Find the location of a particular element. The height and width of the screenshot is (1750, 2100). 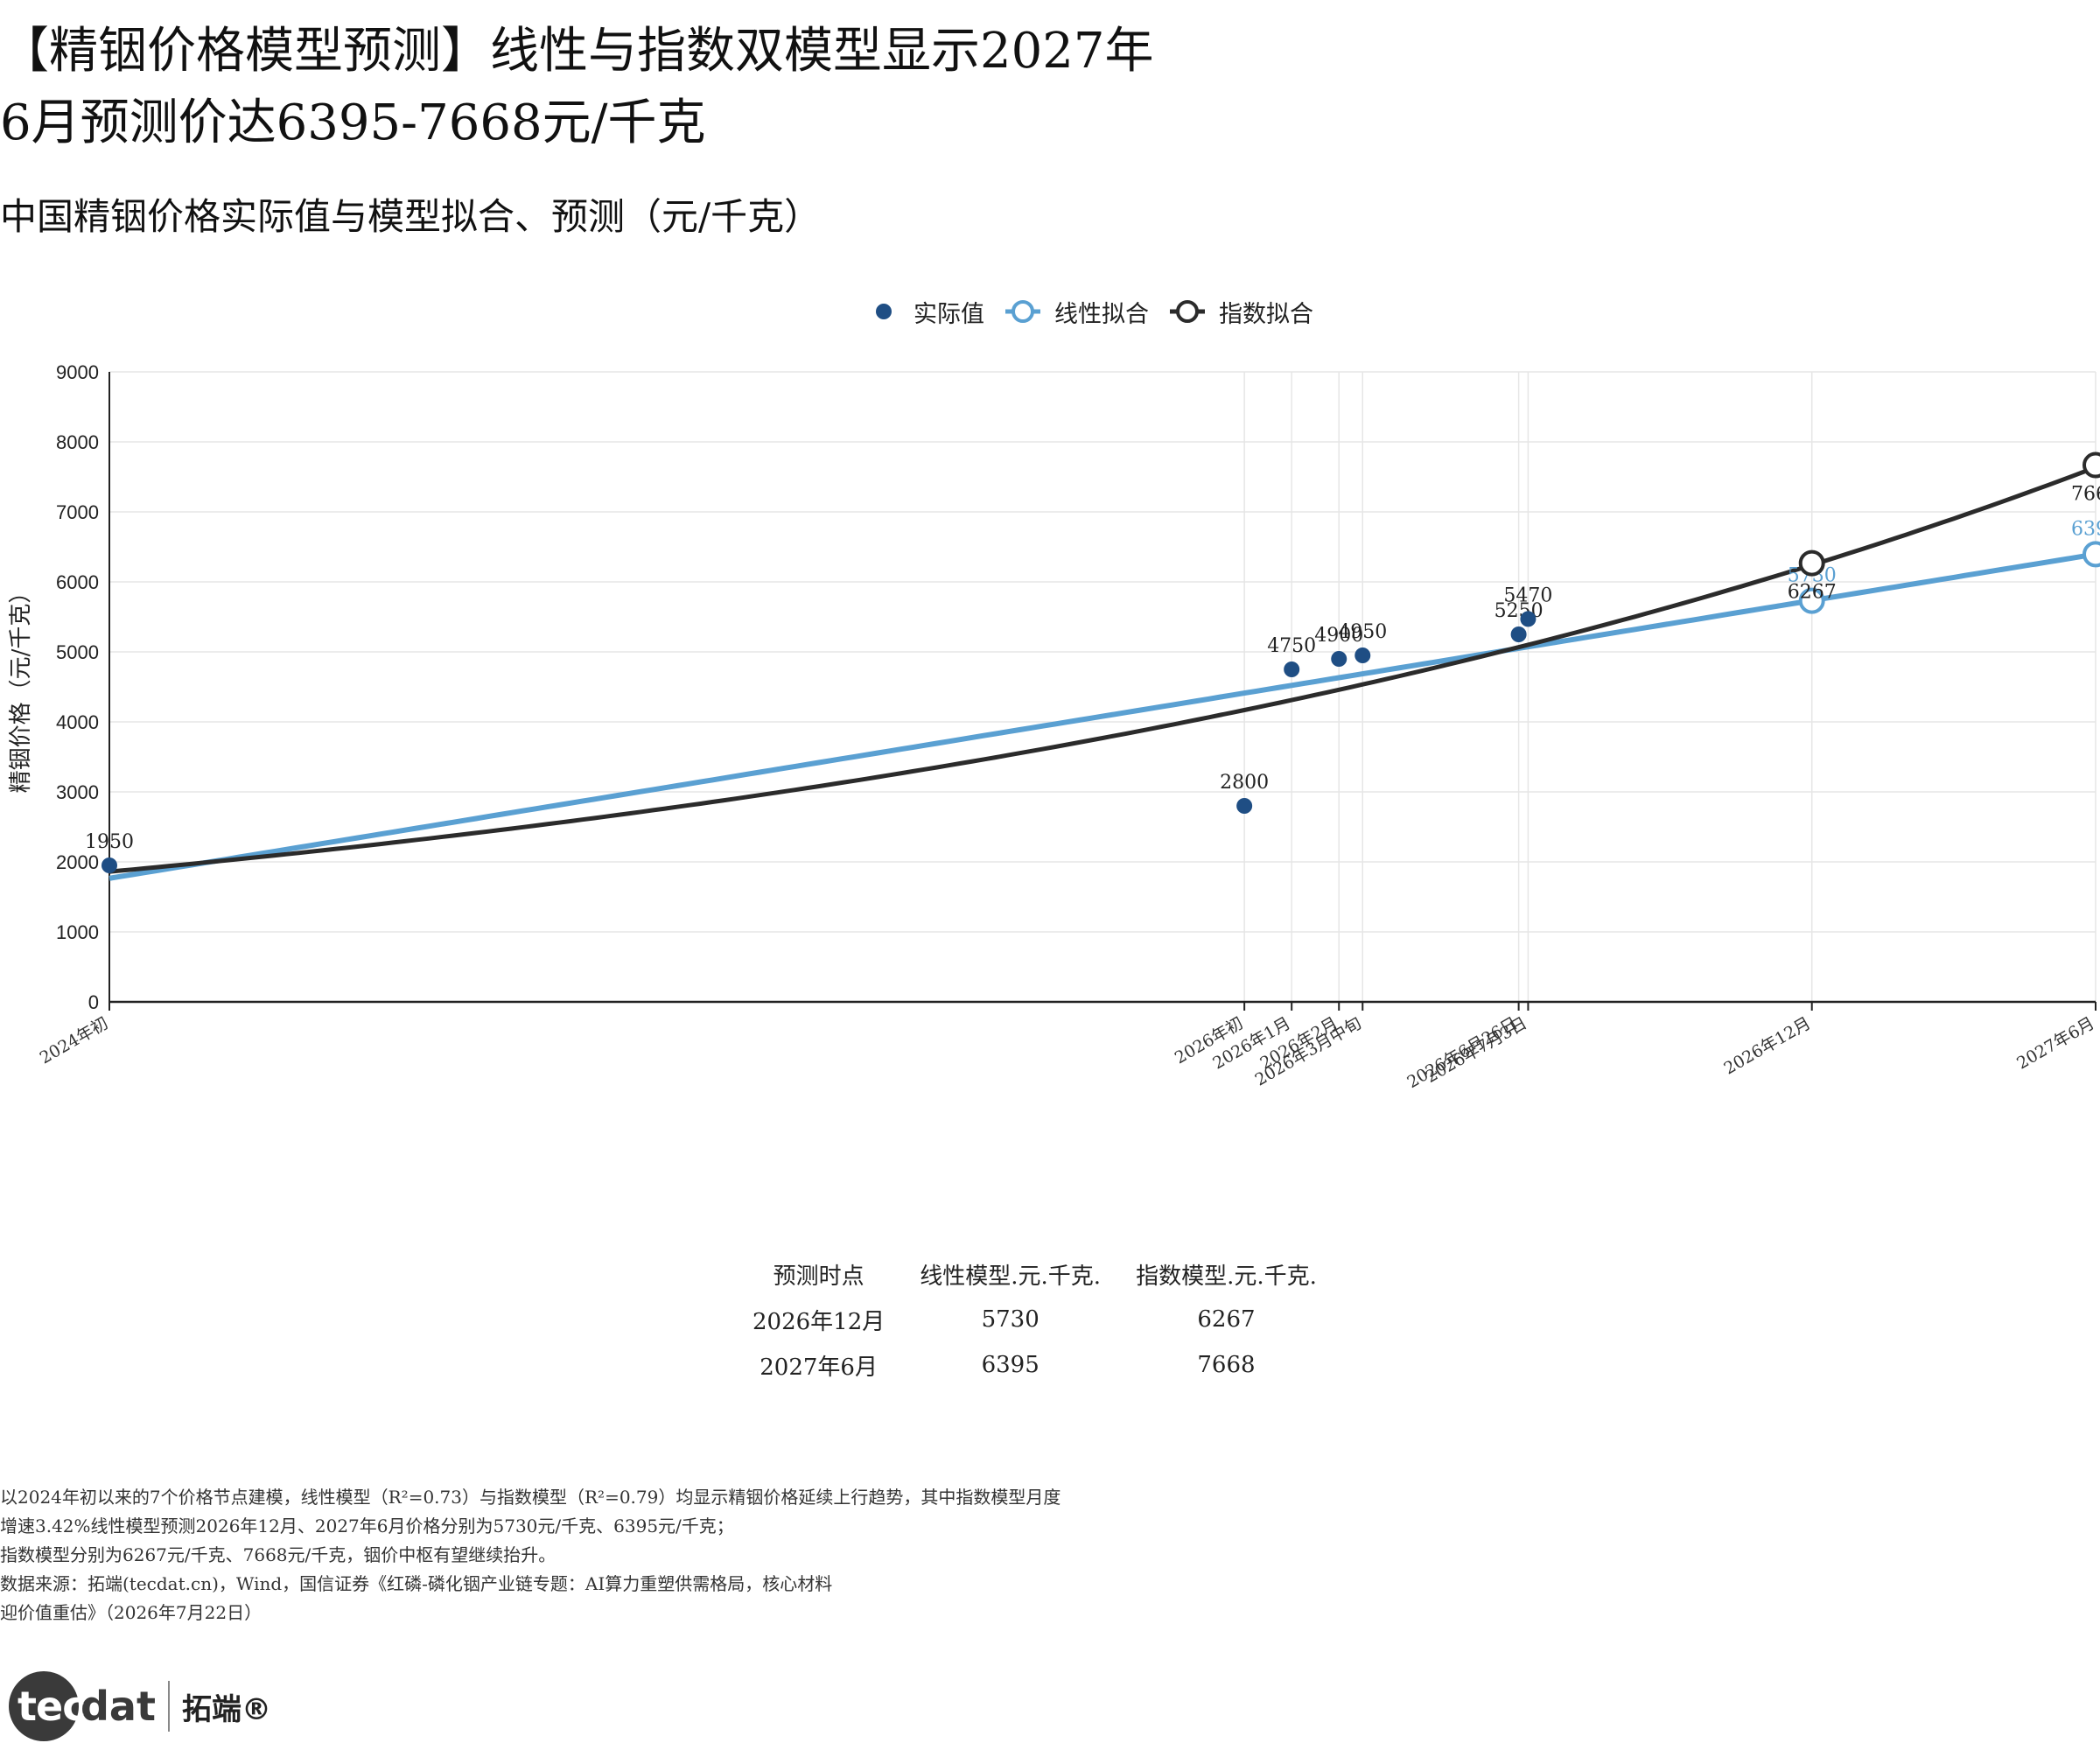

table-cell: 7668 is located at coordinates (1226, 1365).